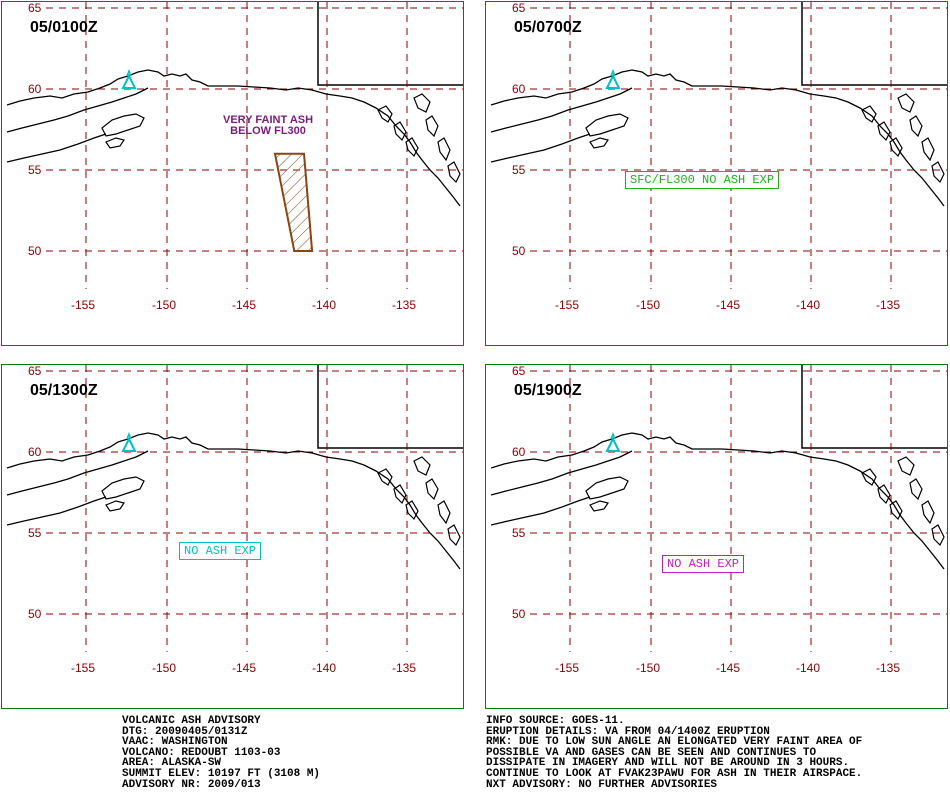 This screenshot has height=812, width=950. I want to click on advisory-line: ADVISORY NR: 2009/013, so click(191, 784).